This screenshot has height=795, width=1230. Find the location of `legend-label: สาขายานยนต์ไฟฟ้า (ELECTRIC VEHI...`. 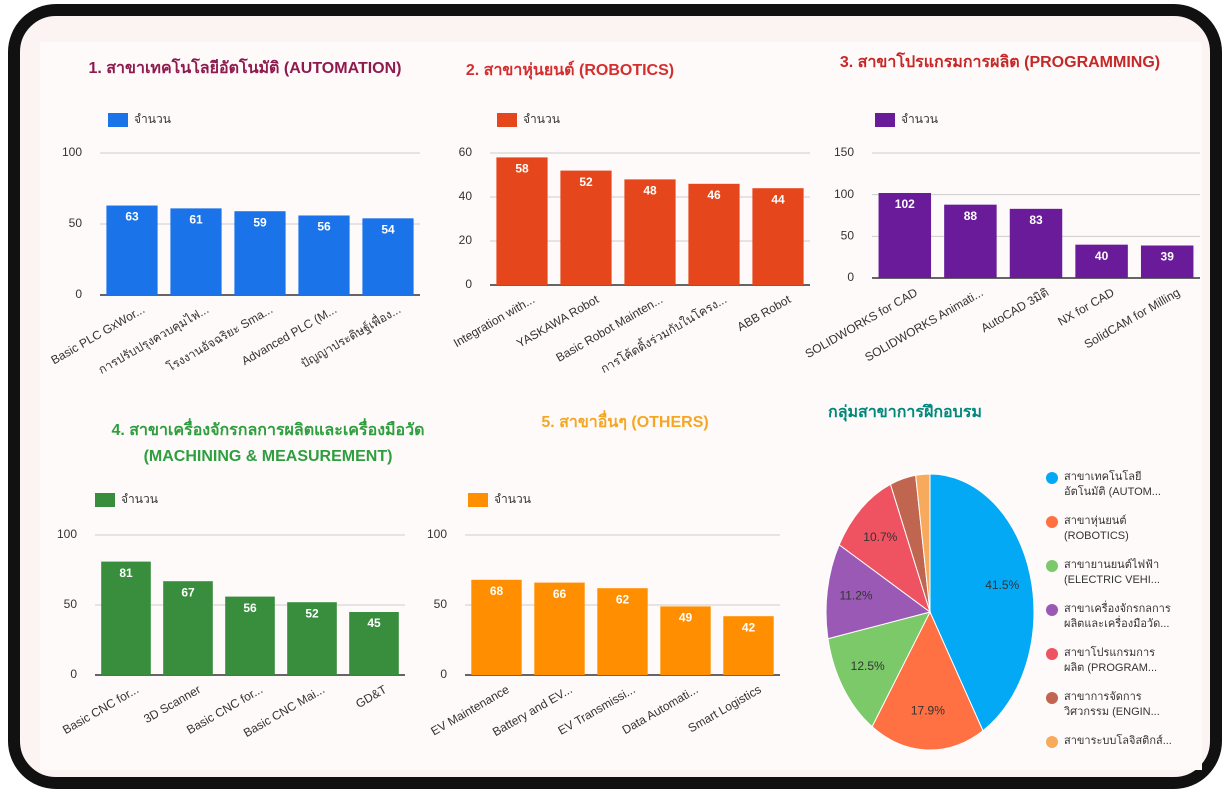

legend-label: สาขายานยนต์ไฟฟ้า (ELECTRIC VEHI... is located at coordinates (1112, 572).